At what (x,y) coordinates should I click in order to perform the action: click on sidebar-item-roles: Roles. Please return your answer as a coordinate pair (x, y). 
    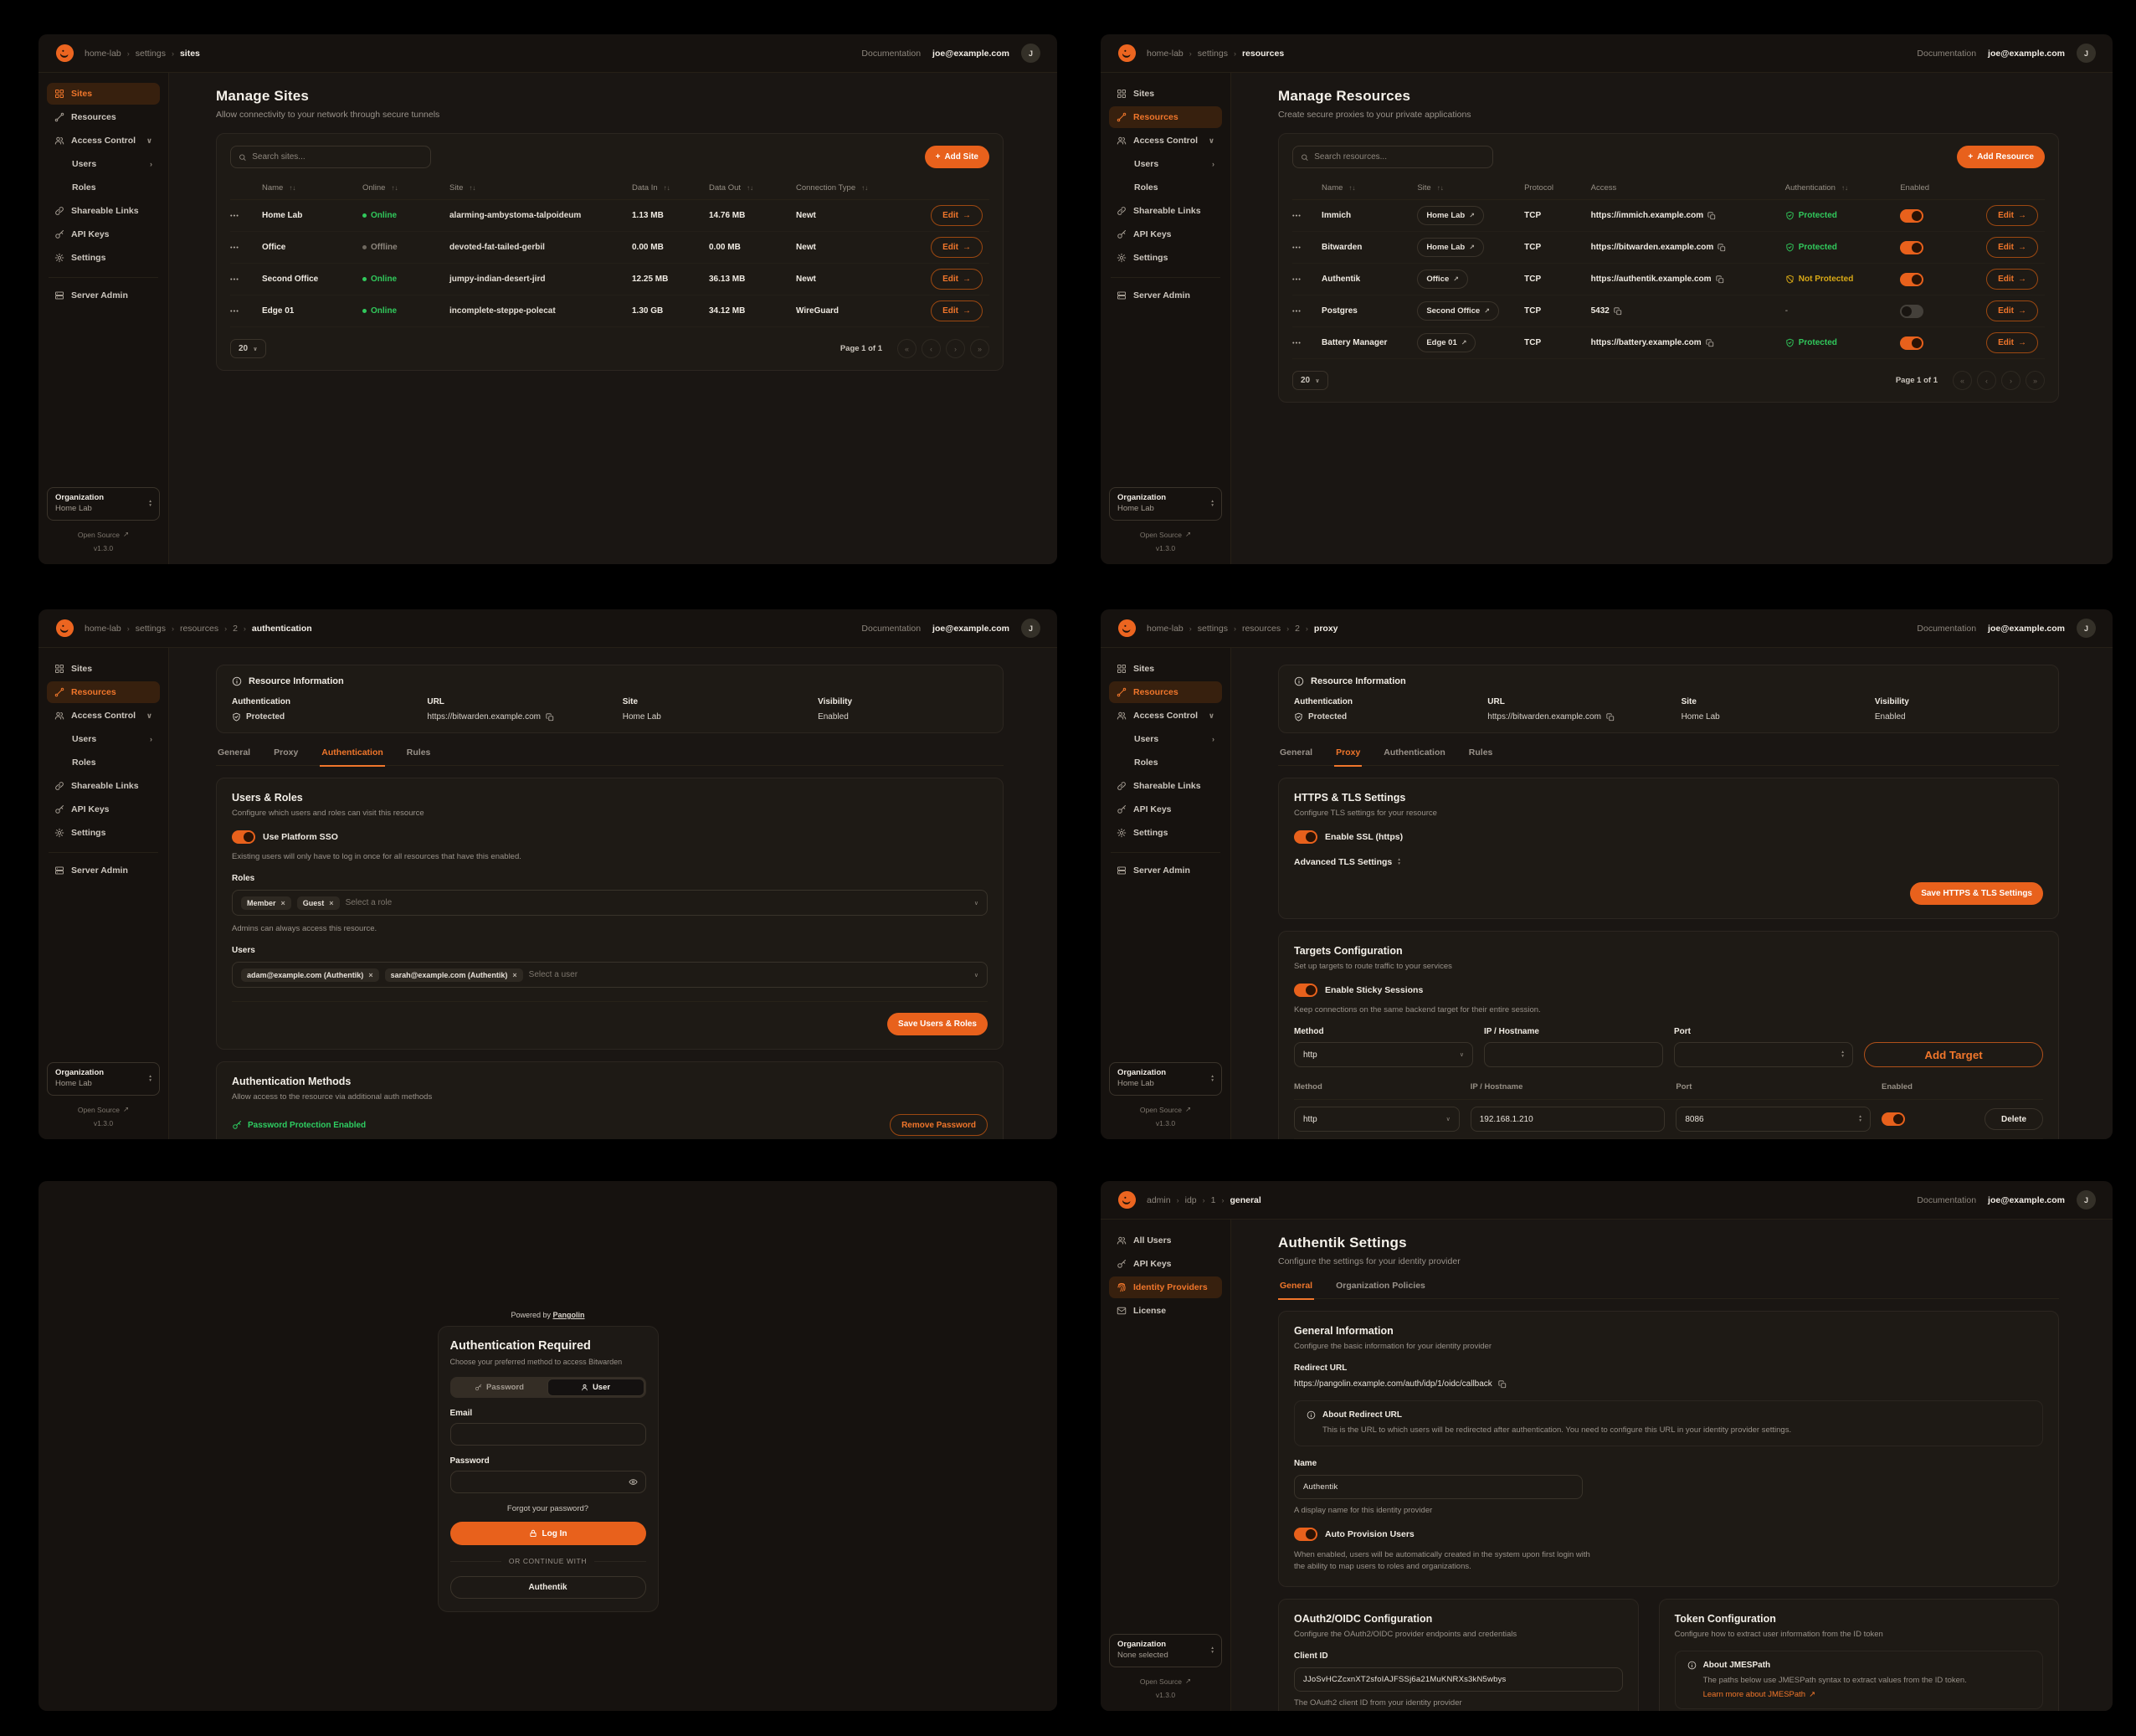
    Looking at the image, I should click on (104, 762).